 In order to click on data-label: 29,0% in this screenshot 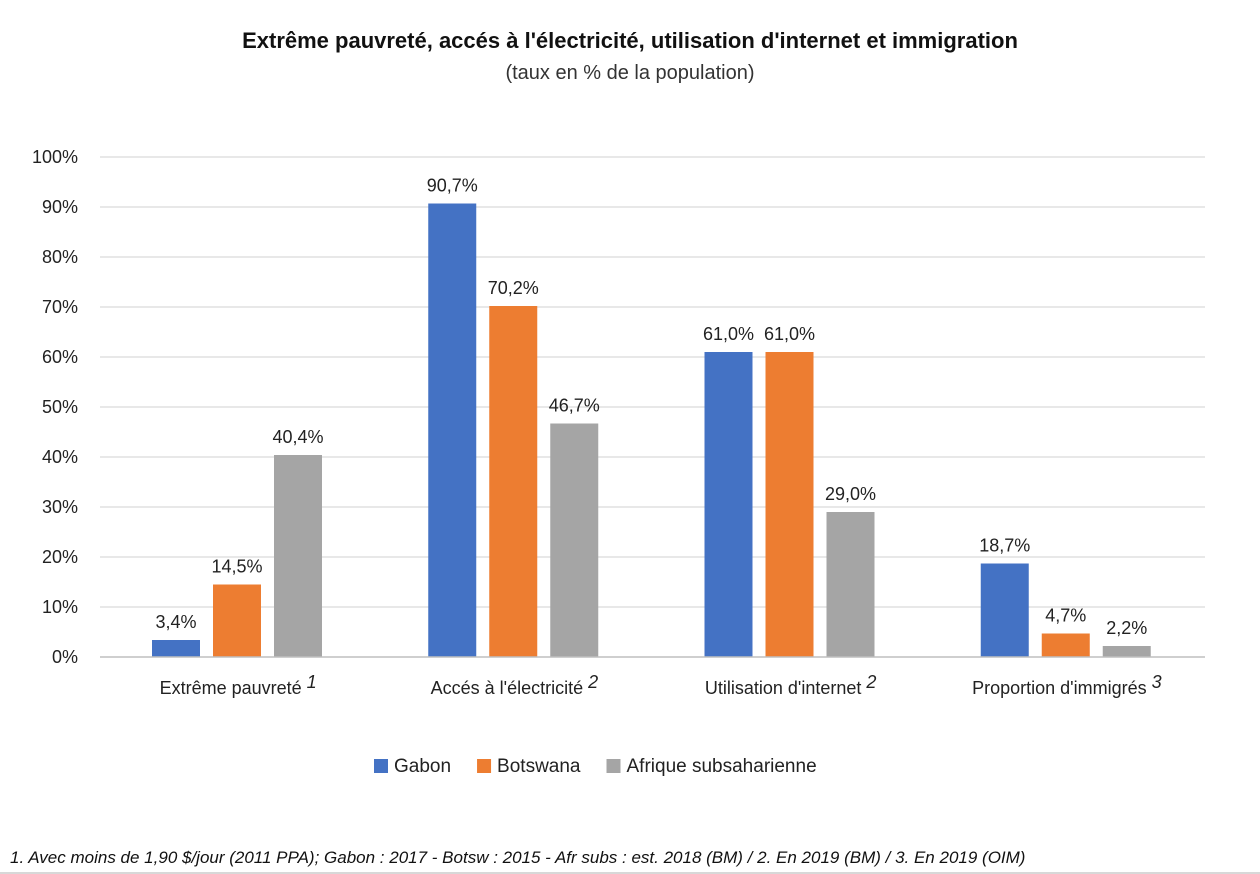, I will do `click(850, 494)`.